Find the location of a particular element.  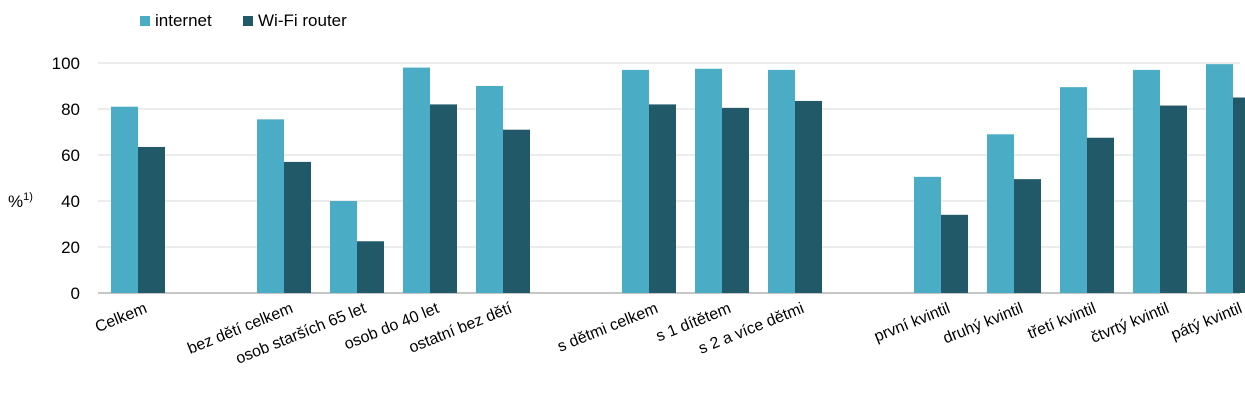

category-label: první kvintil is located at coordinates (912, 323).